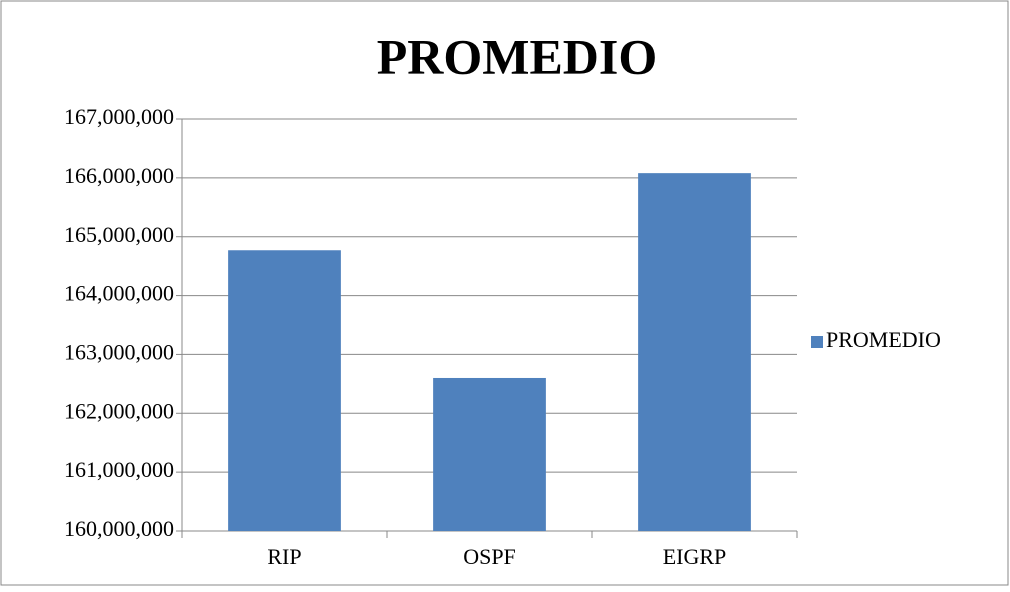  What do you see at coordinates (119, 528) in the screenshot?
I see `y-tick-label: 160,000,000` at bounding box center [119, 528].